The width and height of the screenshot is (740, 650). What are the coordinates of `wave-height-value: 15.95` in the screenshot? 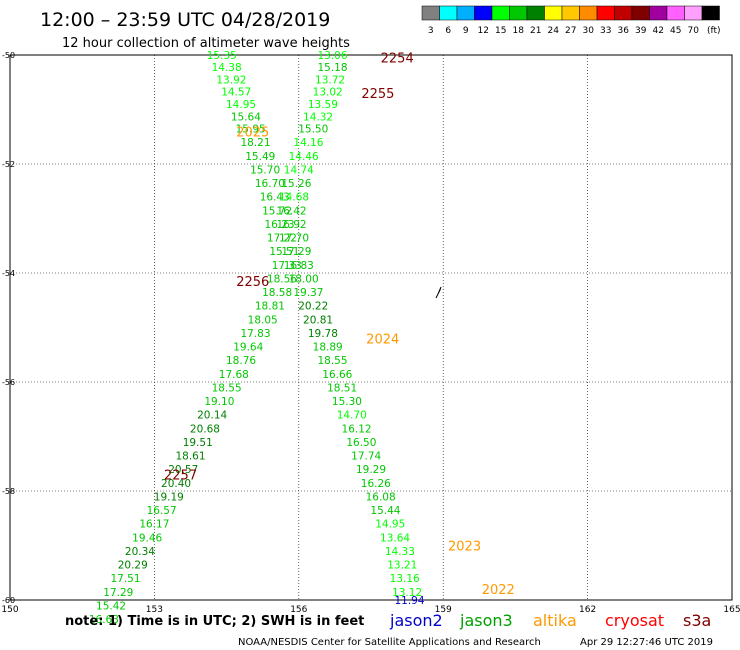 It's located at (251, 130).